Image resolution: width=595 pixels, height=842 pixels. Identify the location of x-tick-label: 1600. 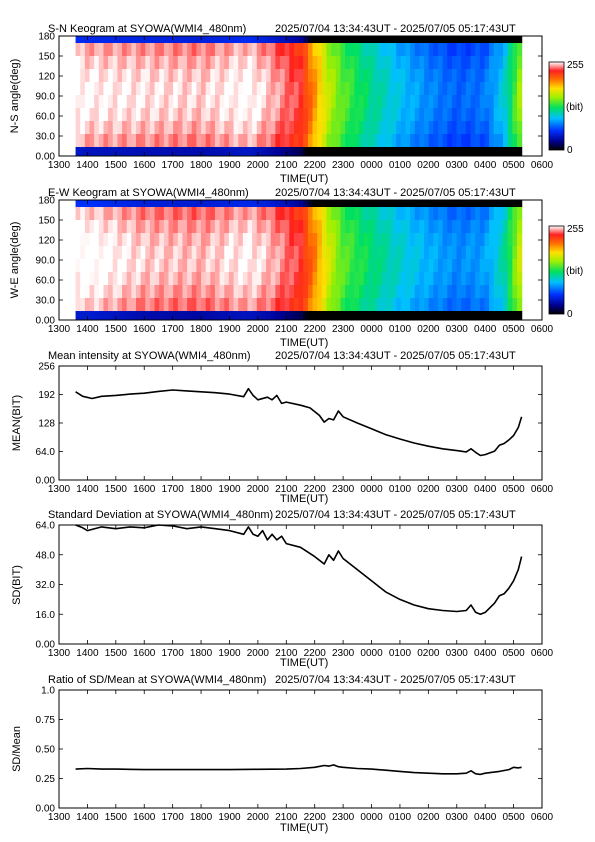
(144, 329).